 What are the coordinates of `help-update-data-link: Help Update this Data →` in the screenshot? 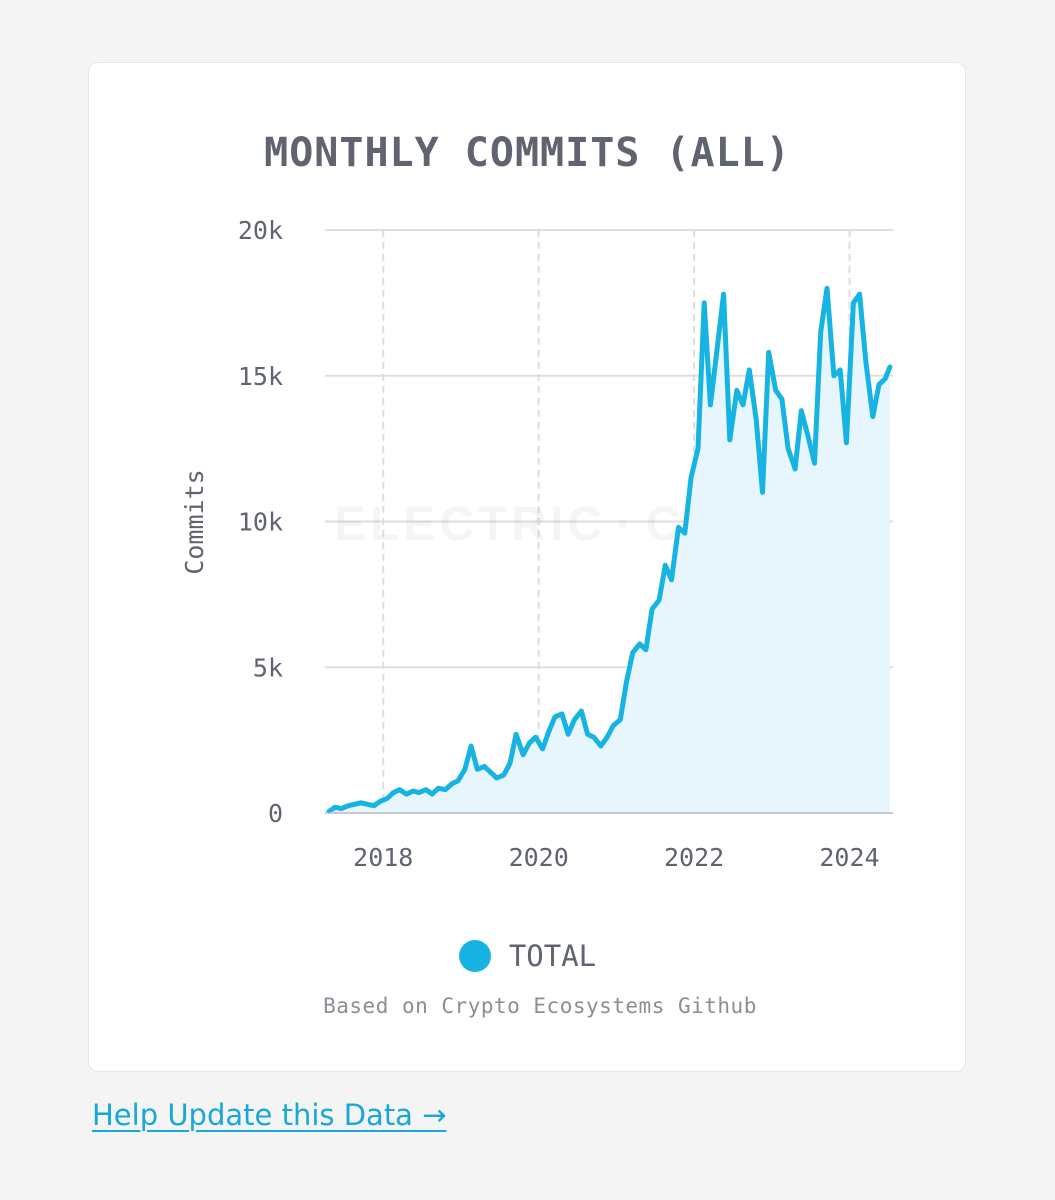 It's located at (269, 1115).